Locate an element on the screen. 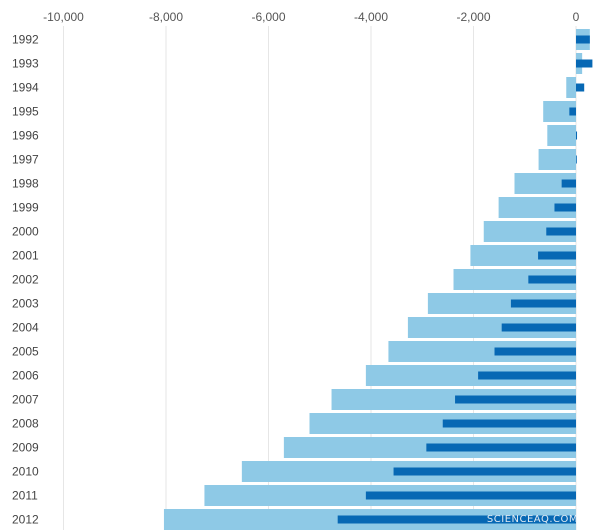  x-tick-label: -2,000 is located at coordinates (473, 17).